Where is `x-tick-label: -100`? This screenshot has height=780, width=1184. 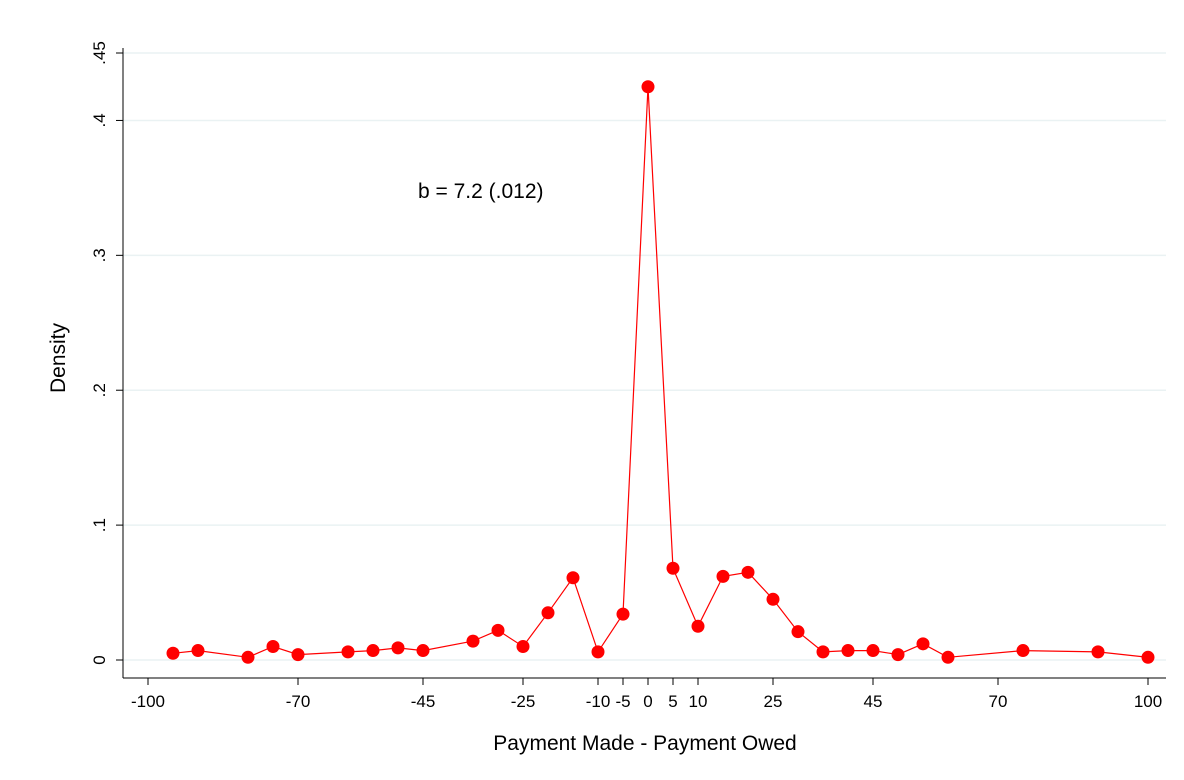
x-tick-label: -100 is located at coordinates (148, 701).